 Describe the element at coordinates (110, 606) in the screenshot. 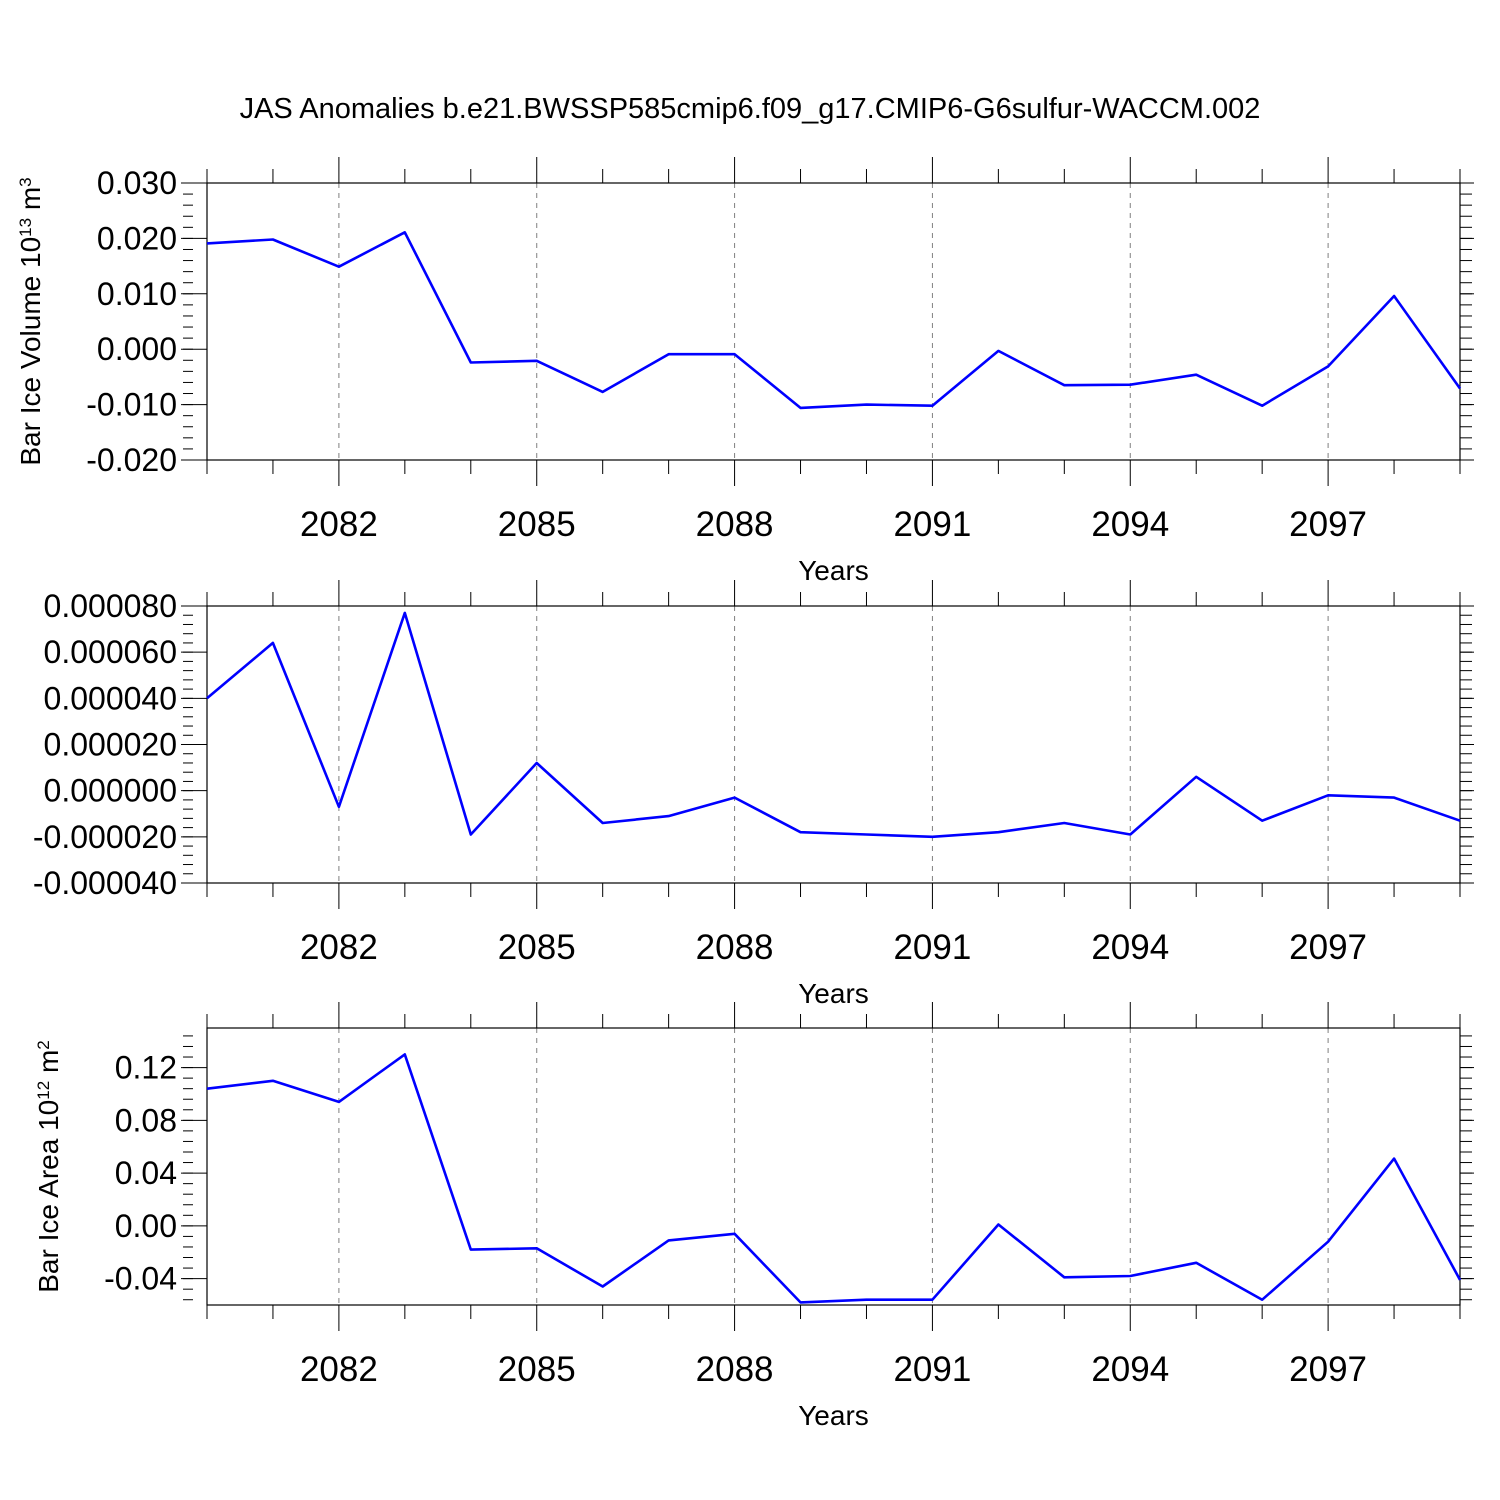

I see `y-tick-label: 0.000080` at that location.